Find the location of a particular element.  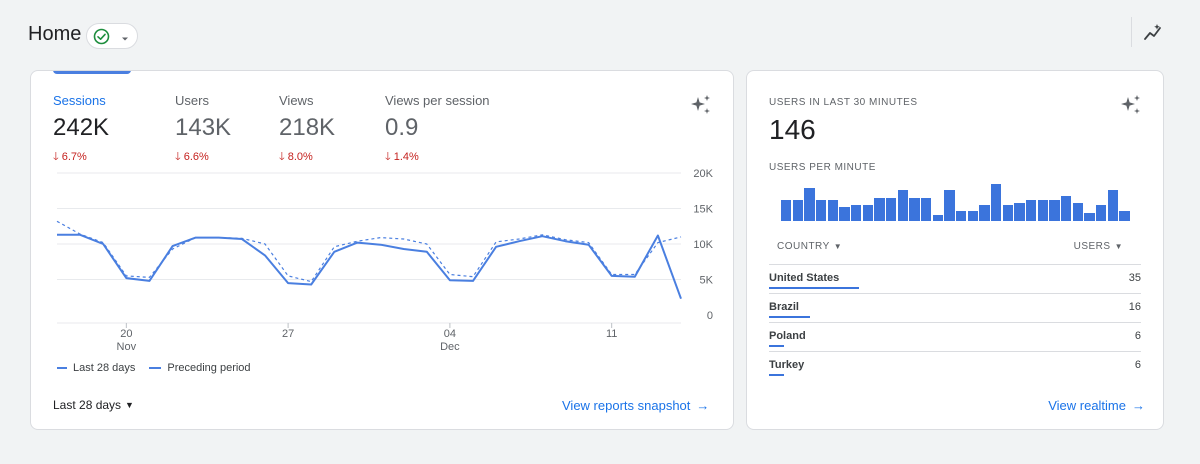

metric-value: 143K is located at coordinates (203, 127).